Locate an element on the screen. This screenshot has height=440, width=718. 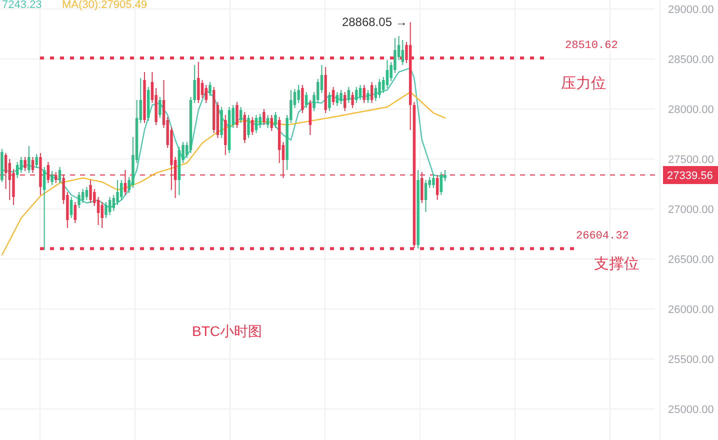
y-tick-label: 27500.00 is located at coordinates (691, 160).